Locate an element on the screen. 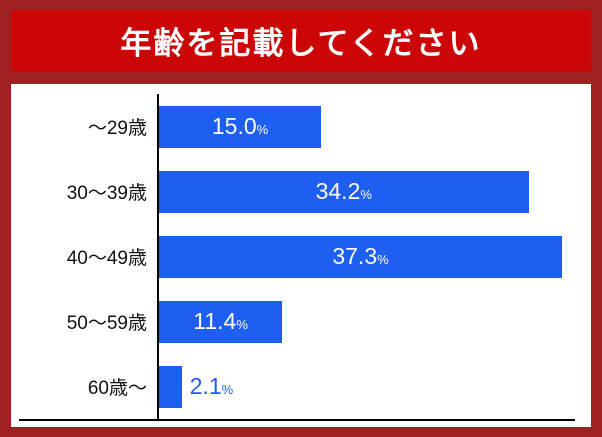 This screenshot has width=602, height=437. value-label: 15.0% is located at coordinates (240, 126).